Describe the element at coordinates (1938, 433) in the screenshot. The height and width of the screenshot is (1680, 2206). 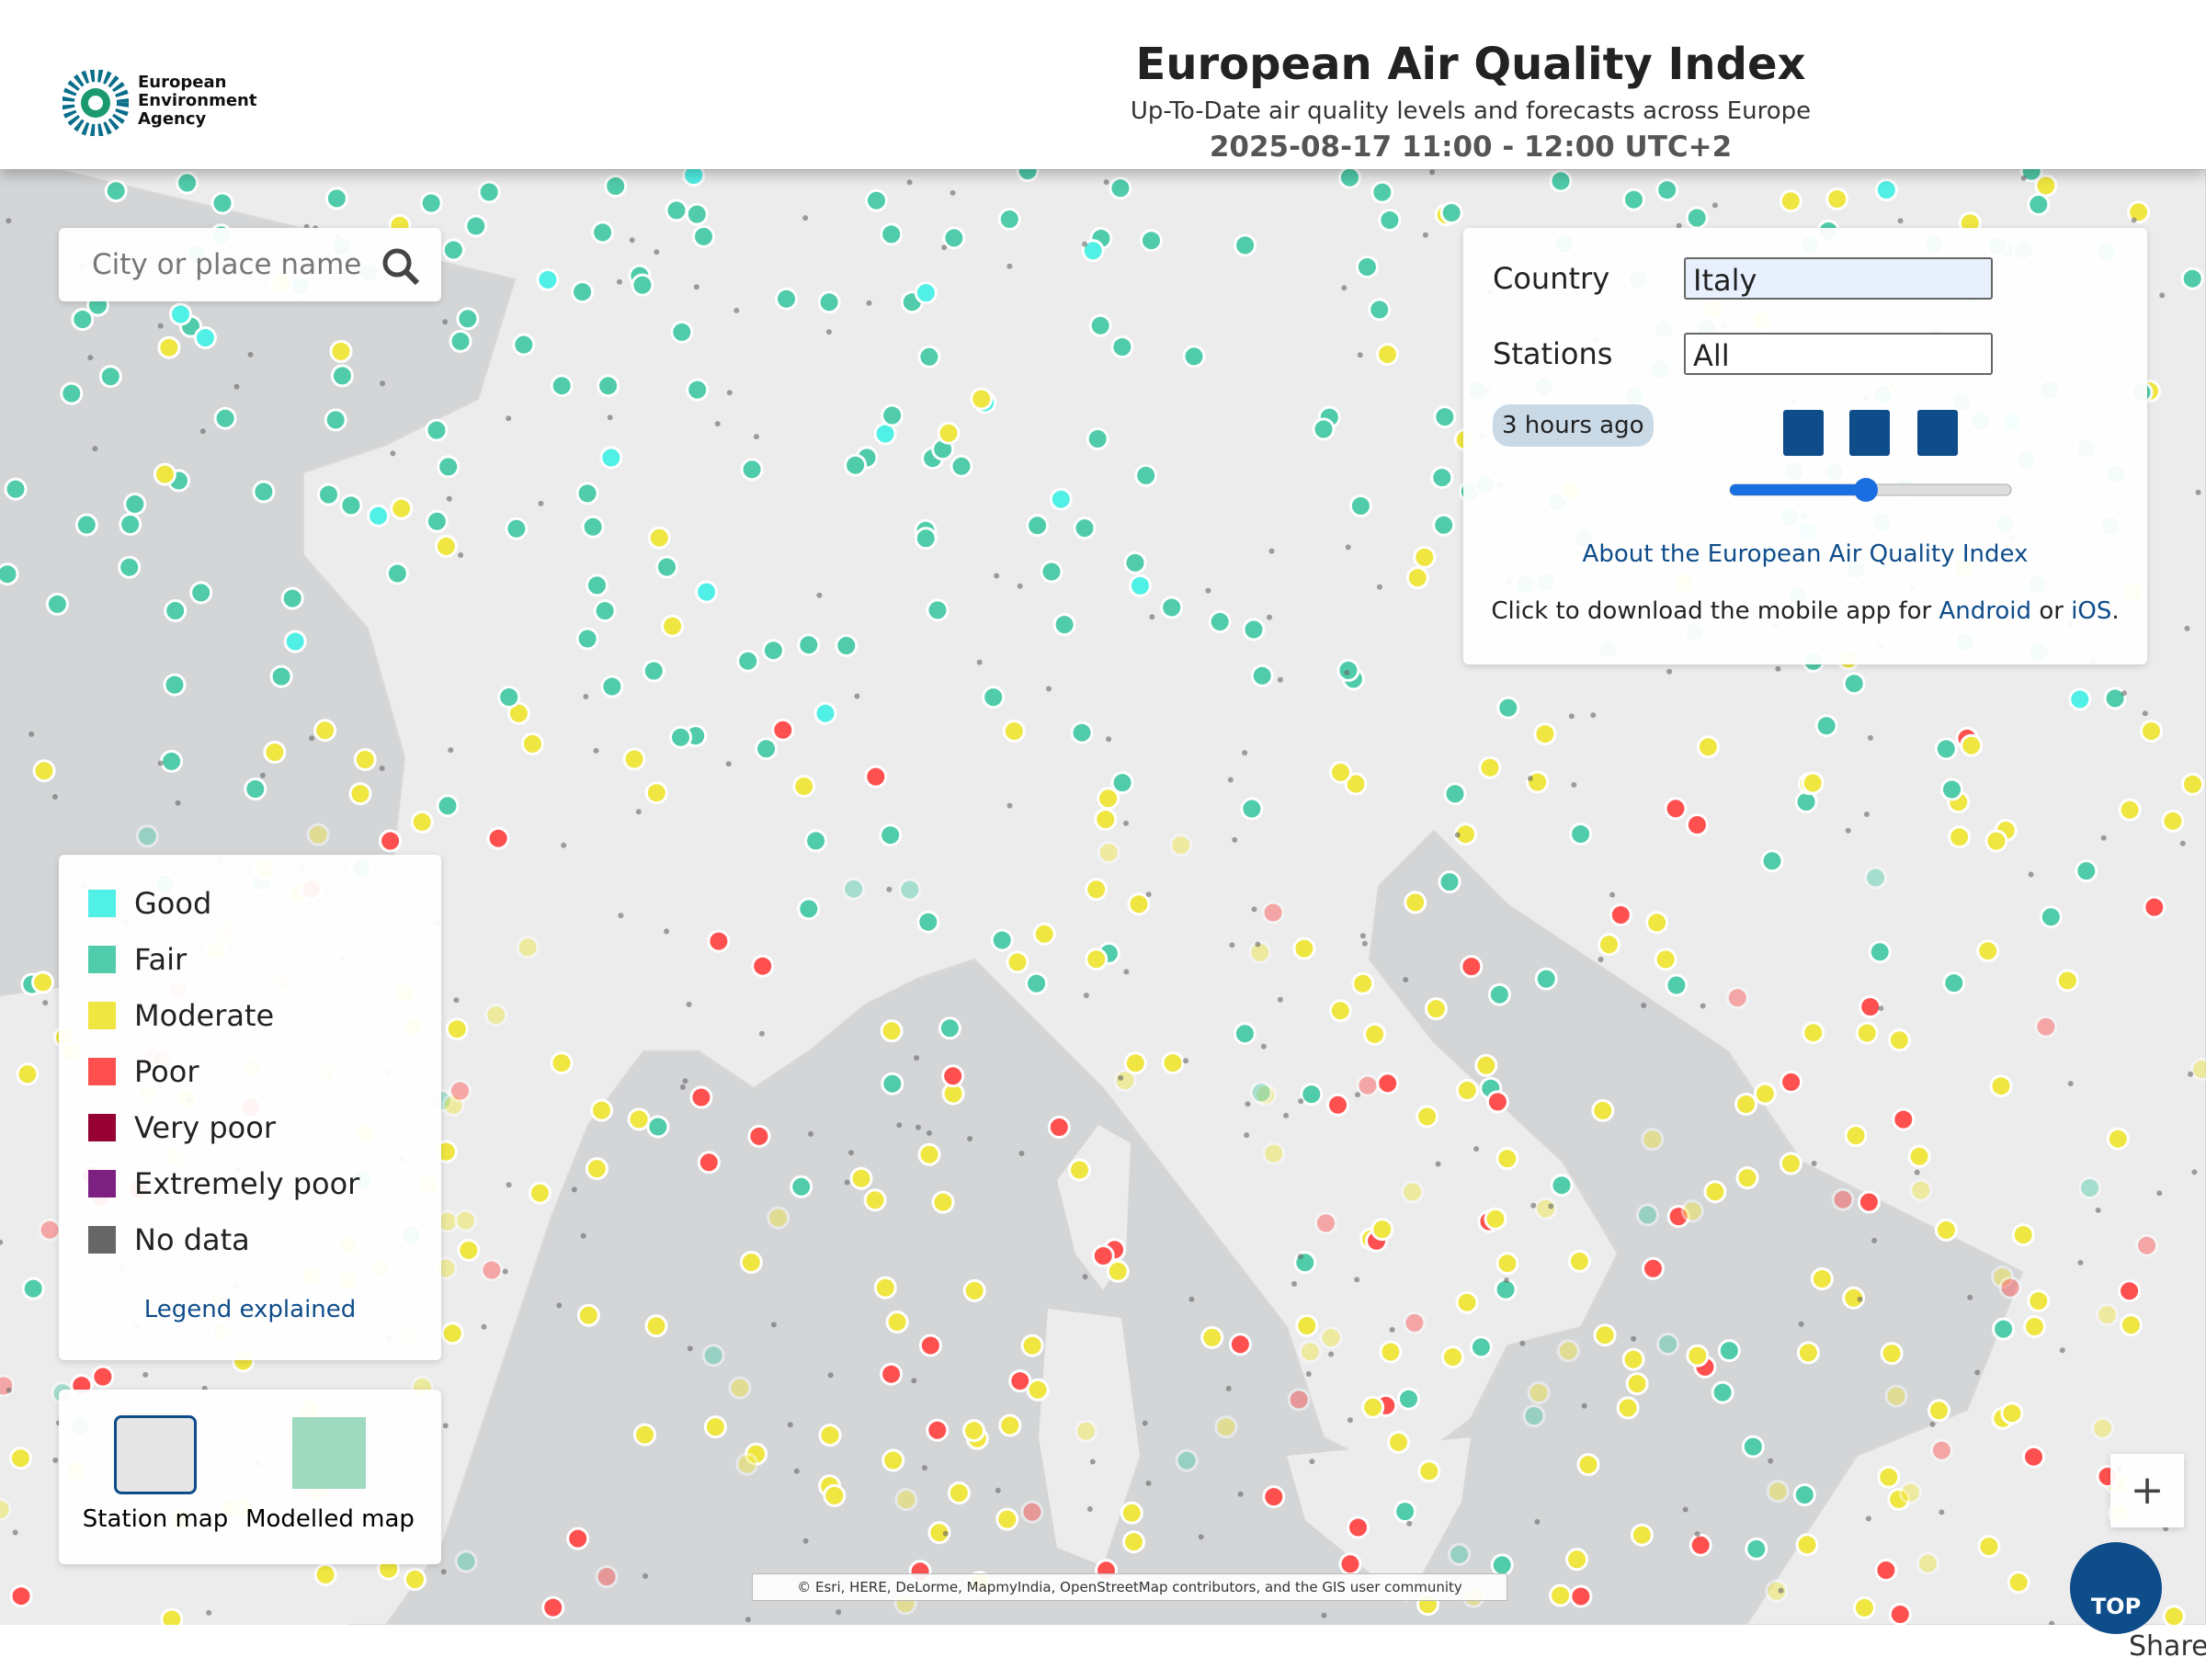
I see `forward-button` at that location.